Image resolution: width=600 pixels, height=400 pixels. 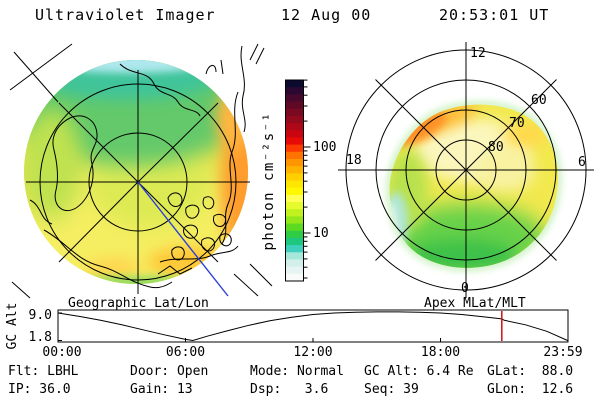 I want to click on apex-panel-caption: Apex MLat/MLT, so click(x=475, y=303).